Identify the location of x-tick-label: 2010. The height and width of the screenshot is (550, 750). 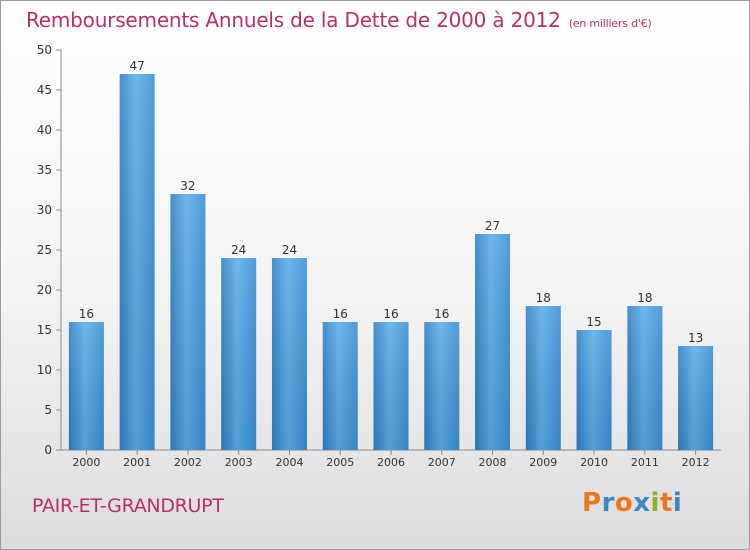
(594, 462).